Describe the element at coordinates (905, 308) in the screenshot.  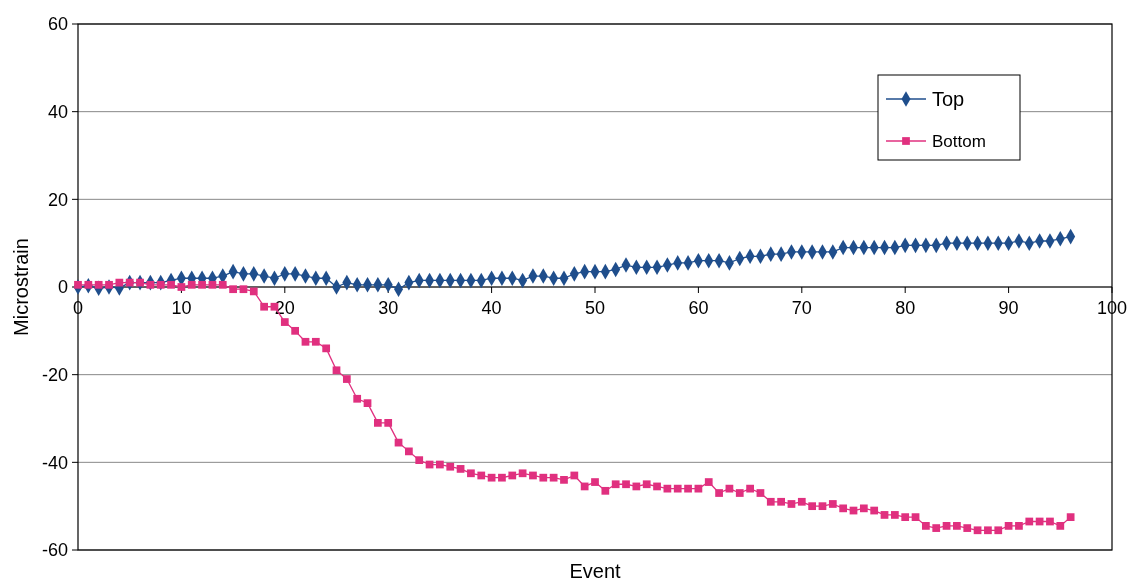
I see `x-tick-label: 80` at that location.